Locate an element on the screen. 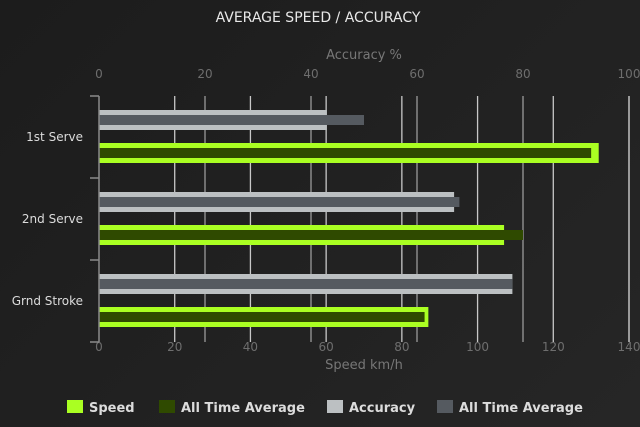  legend-item: Speed is located at coordinates (101, 408).